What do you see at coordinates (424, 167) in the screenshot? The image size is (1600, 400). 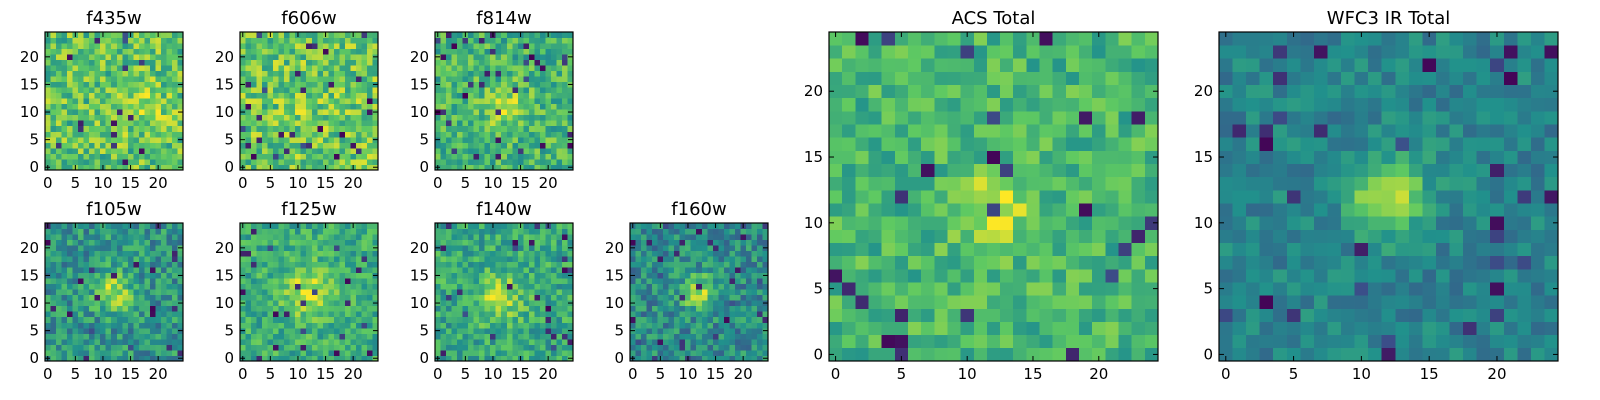 I see `y-tick-label: 0` at bounding box center [424, 167].